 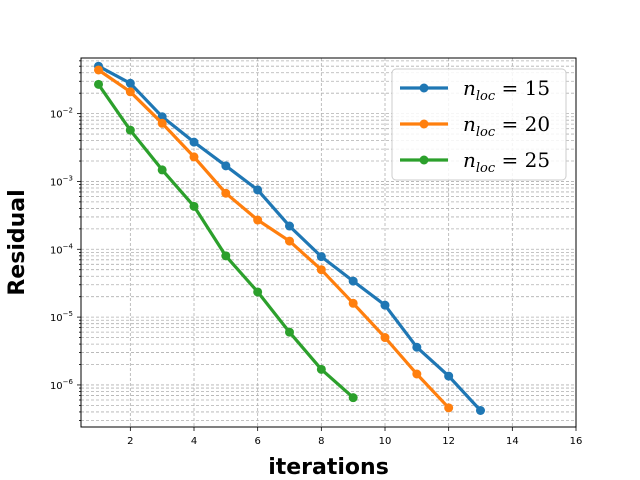 What do you see at coordinates (328, 467) in the screenshot?
I see `x-axis-title: iterations` at bounding box center [328, 467].